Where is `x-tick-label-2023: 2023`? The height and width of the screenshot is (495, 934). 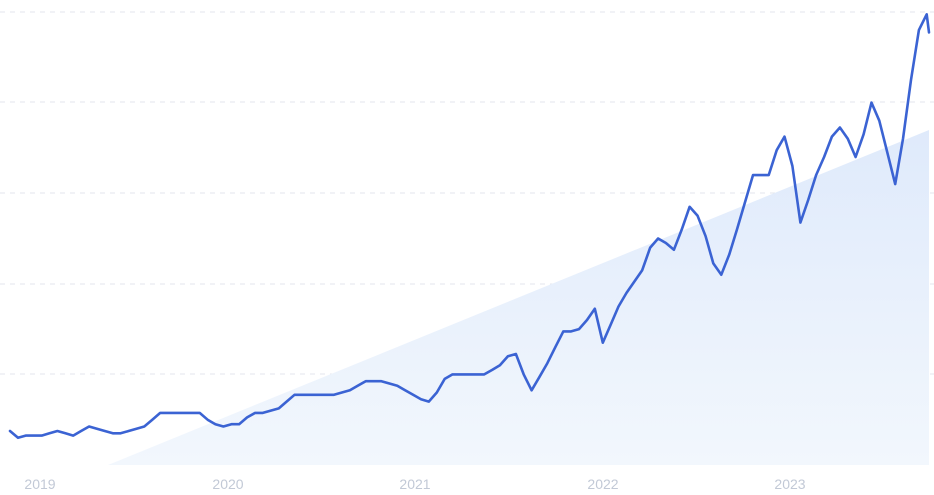
x-tick-label-2023: 2023 is located at coordinates (789, 484).